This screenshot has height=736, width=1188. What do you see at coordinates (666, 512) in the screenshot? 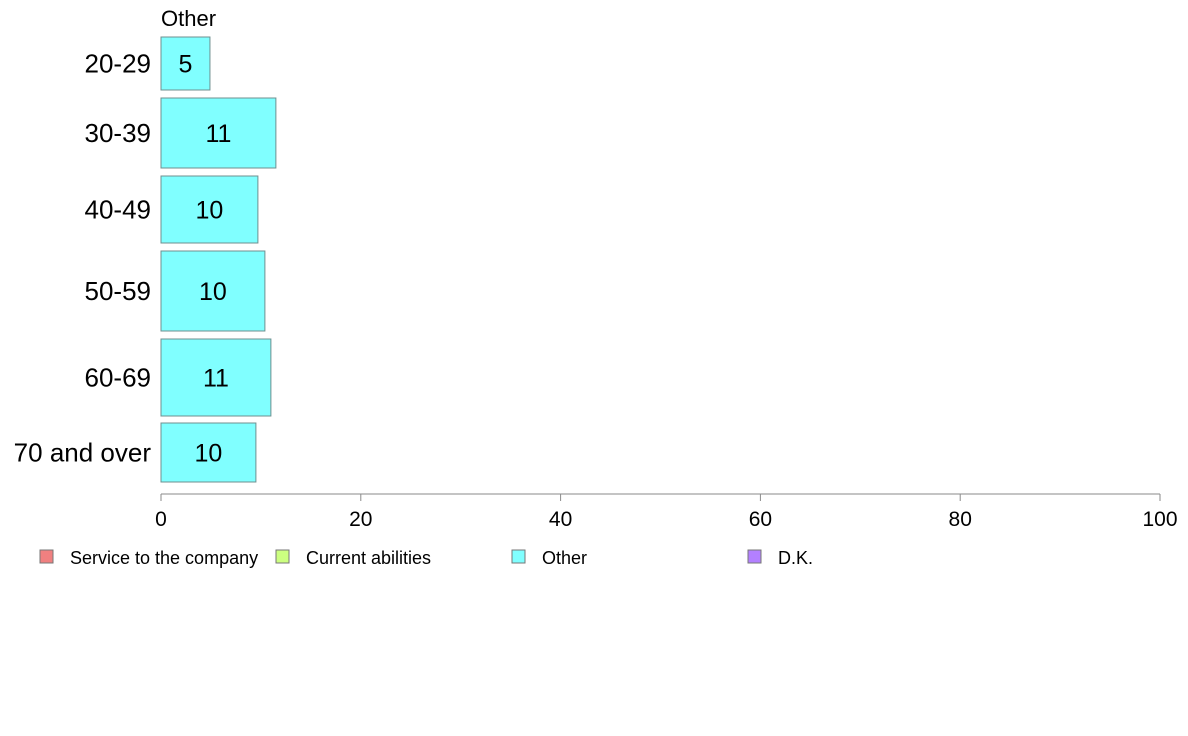
I see `x-axis: 0 20 40 60 80 100` at bounding box center [666, 512].